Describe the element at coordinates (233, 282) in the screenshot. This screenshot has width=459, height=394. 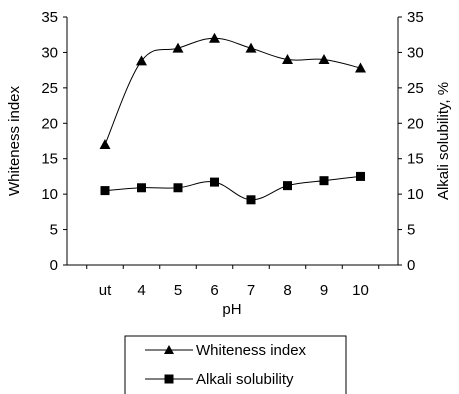
I see `x-axis-ticks: ut 4 5 6 7 8 9 10` at that location.